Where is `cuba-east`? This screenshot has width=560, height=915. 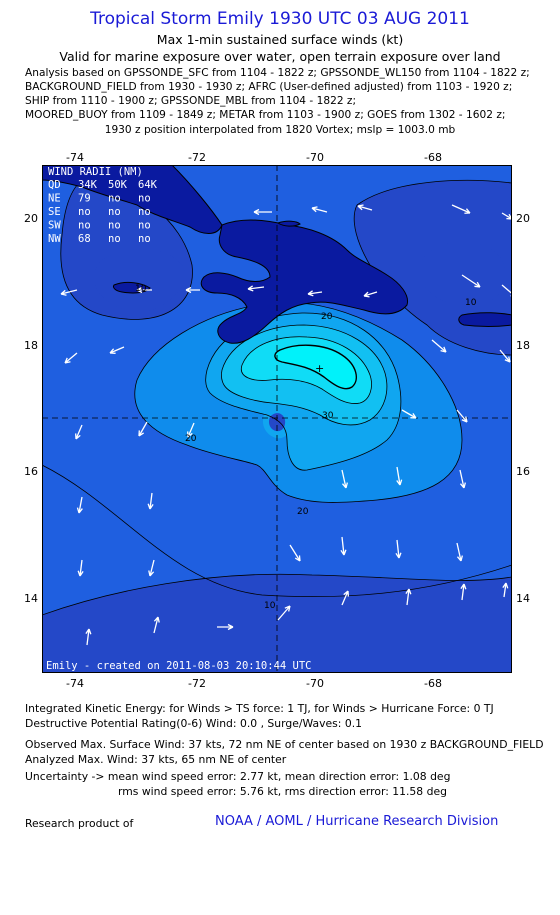 cuba-east is located at coordinates (132, 199).